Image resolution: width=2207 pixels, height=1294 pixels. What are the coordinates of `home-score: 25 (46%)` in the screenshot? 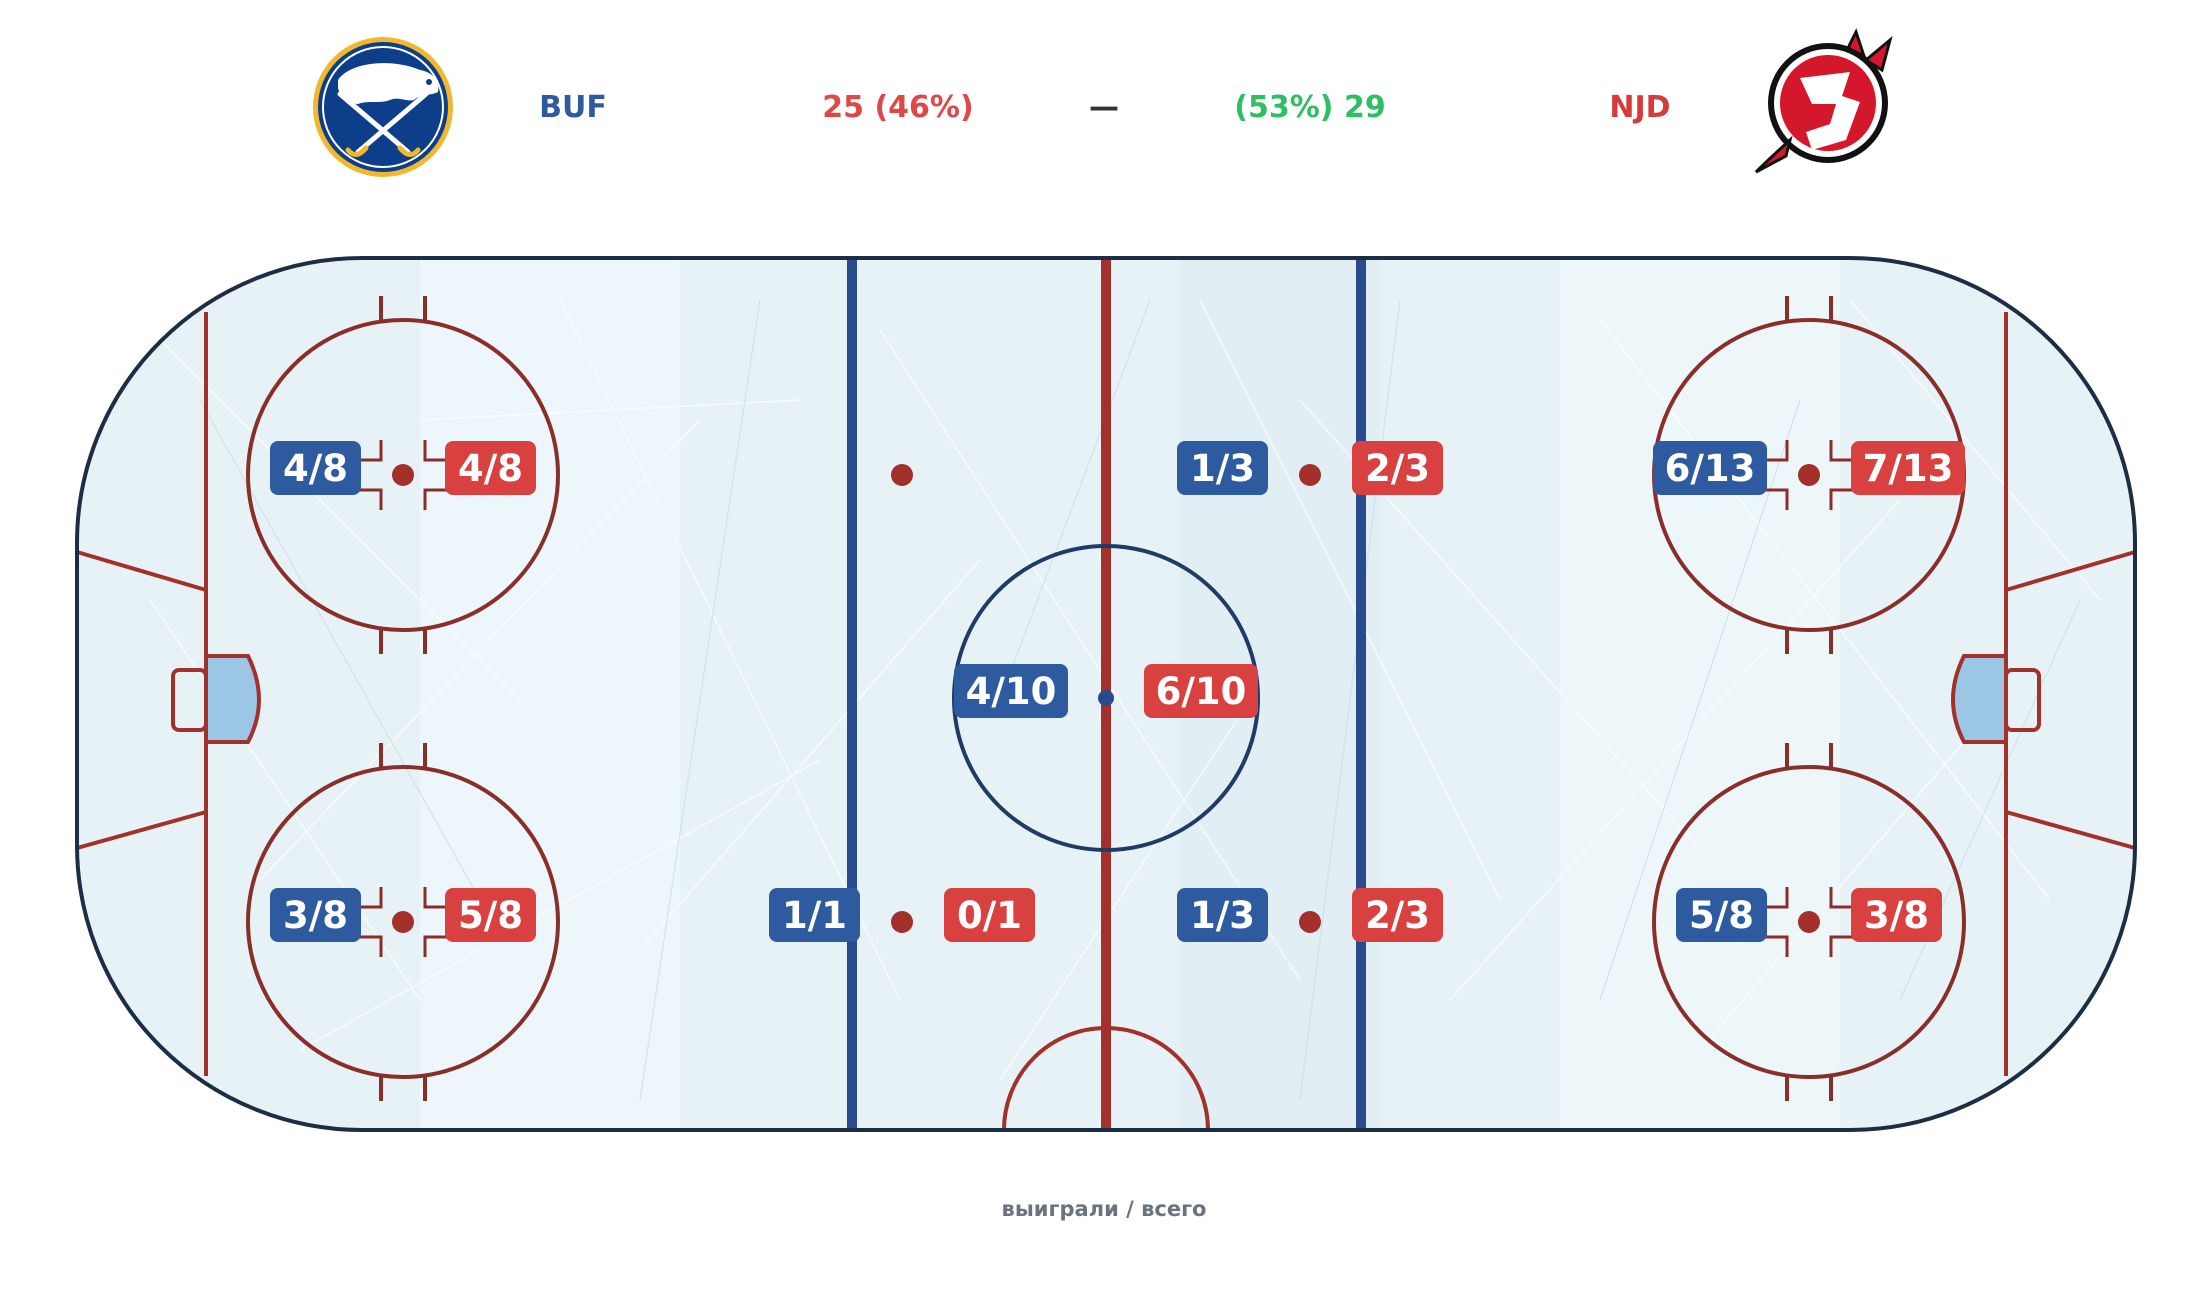 It's located at (897, 107).